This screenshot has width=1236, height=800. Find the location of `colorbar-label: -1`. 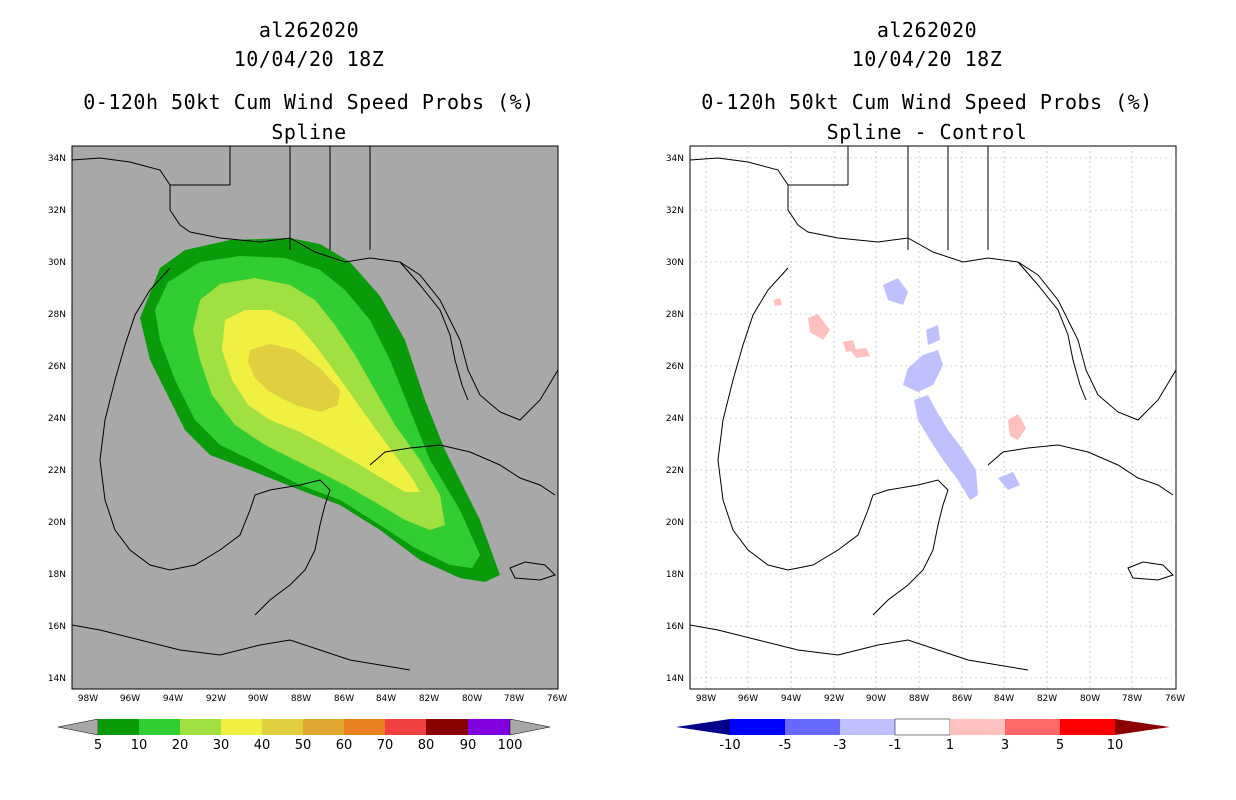

colorbar-label: -1 is located at coordinates (895, 745).